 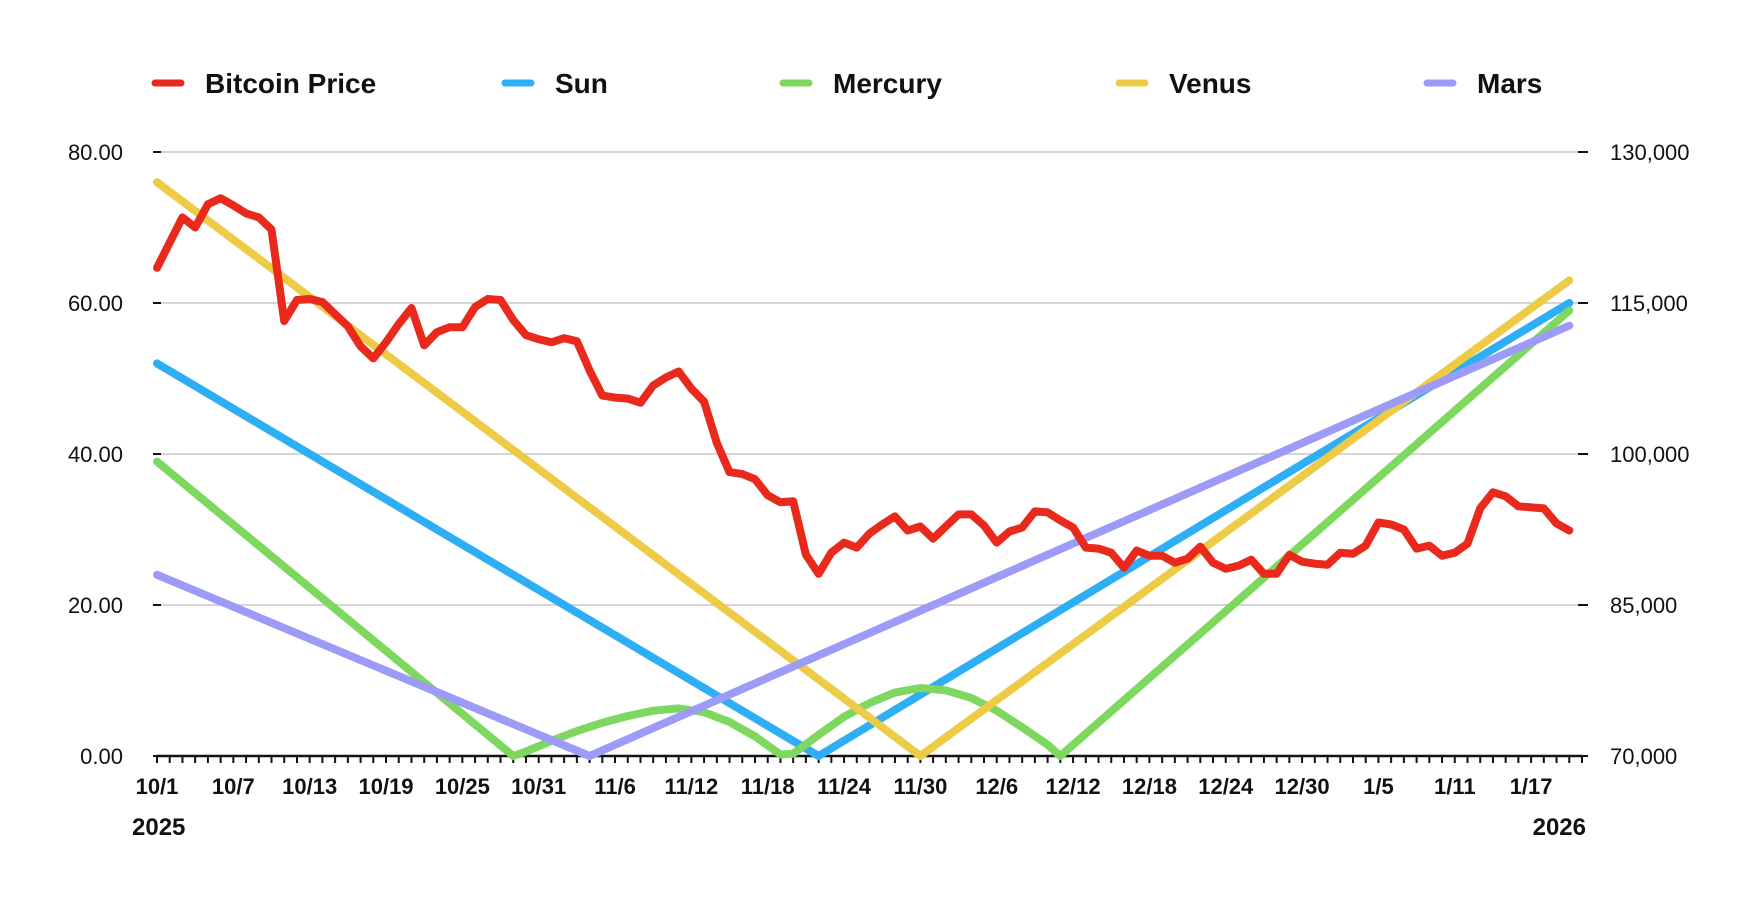 I want to click on legend-label: Sun, so click(x=581, y=83).